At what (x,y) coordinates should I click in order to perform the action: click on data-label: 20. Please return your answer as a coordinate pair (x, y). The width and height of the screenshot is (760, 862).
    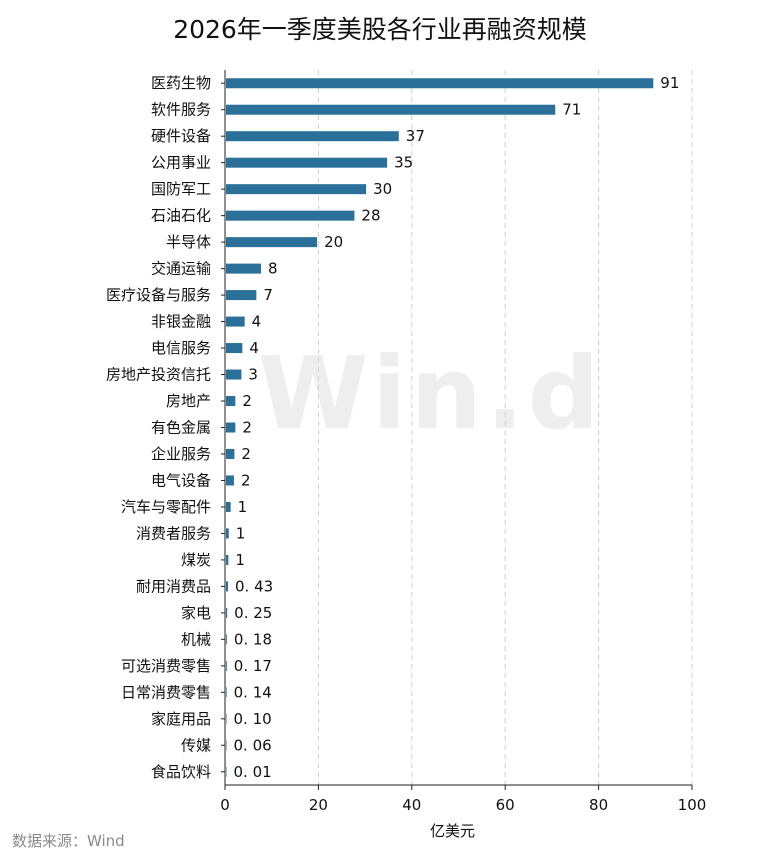
    Looking at the image, I should click on (333, 242).